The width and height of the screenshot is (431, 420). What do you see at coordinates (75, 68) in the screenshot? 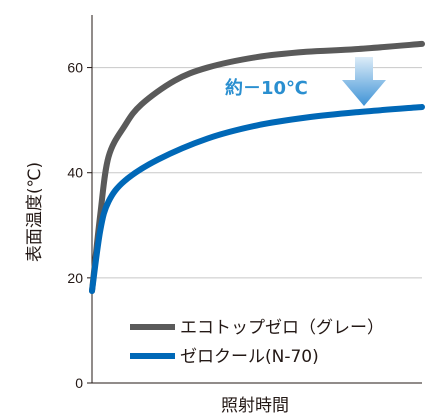
I see `y-tick-label-60: 60` at bounding box center [75, 68].